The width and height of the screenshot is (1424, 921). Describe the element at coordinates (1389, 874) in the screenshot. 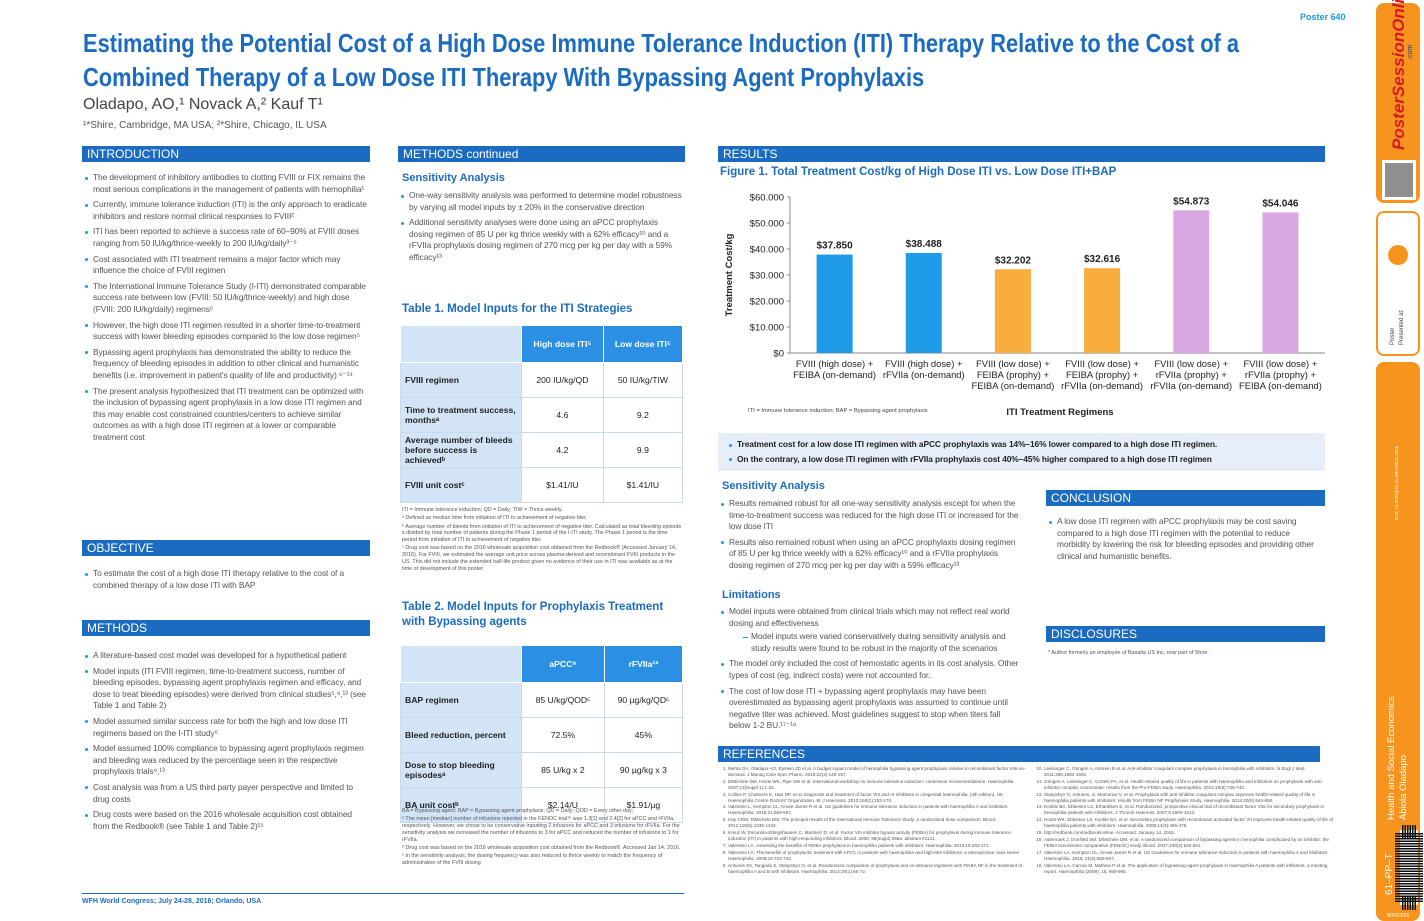

I see `poster-code: 61–PP–T` at that location.